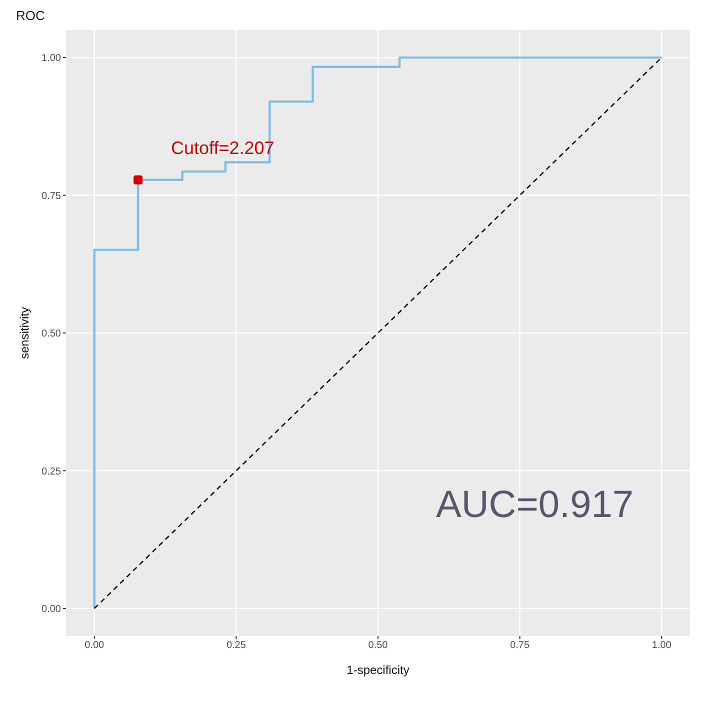 This screenshot has width=709, height=708. I want to click on y-tick-label: 0.50, so click(52, 334).